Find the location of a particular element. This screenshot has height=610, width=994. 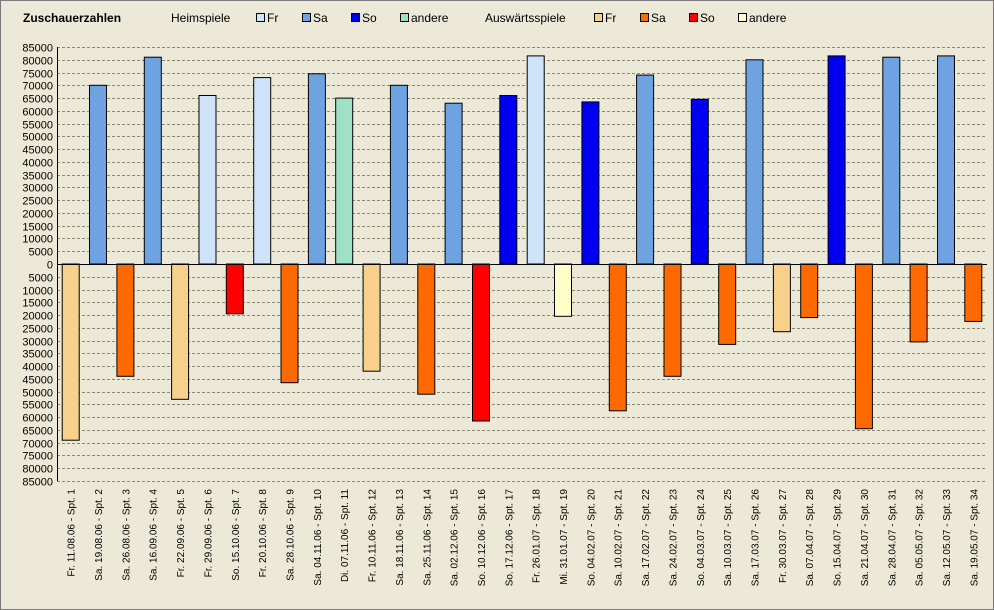

x-category-label: Sa. 04.11.06 - Spt. 10 is located at coordinates (318, 537).